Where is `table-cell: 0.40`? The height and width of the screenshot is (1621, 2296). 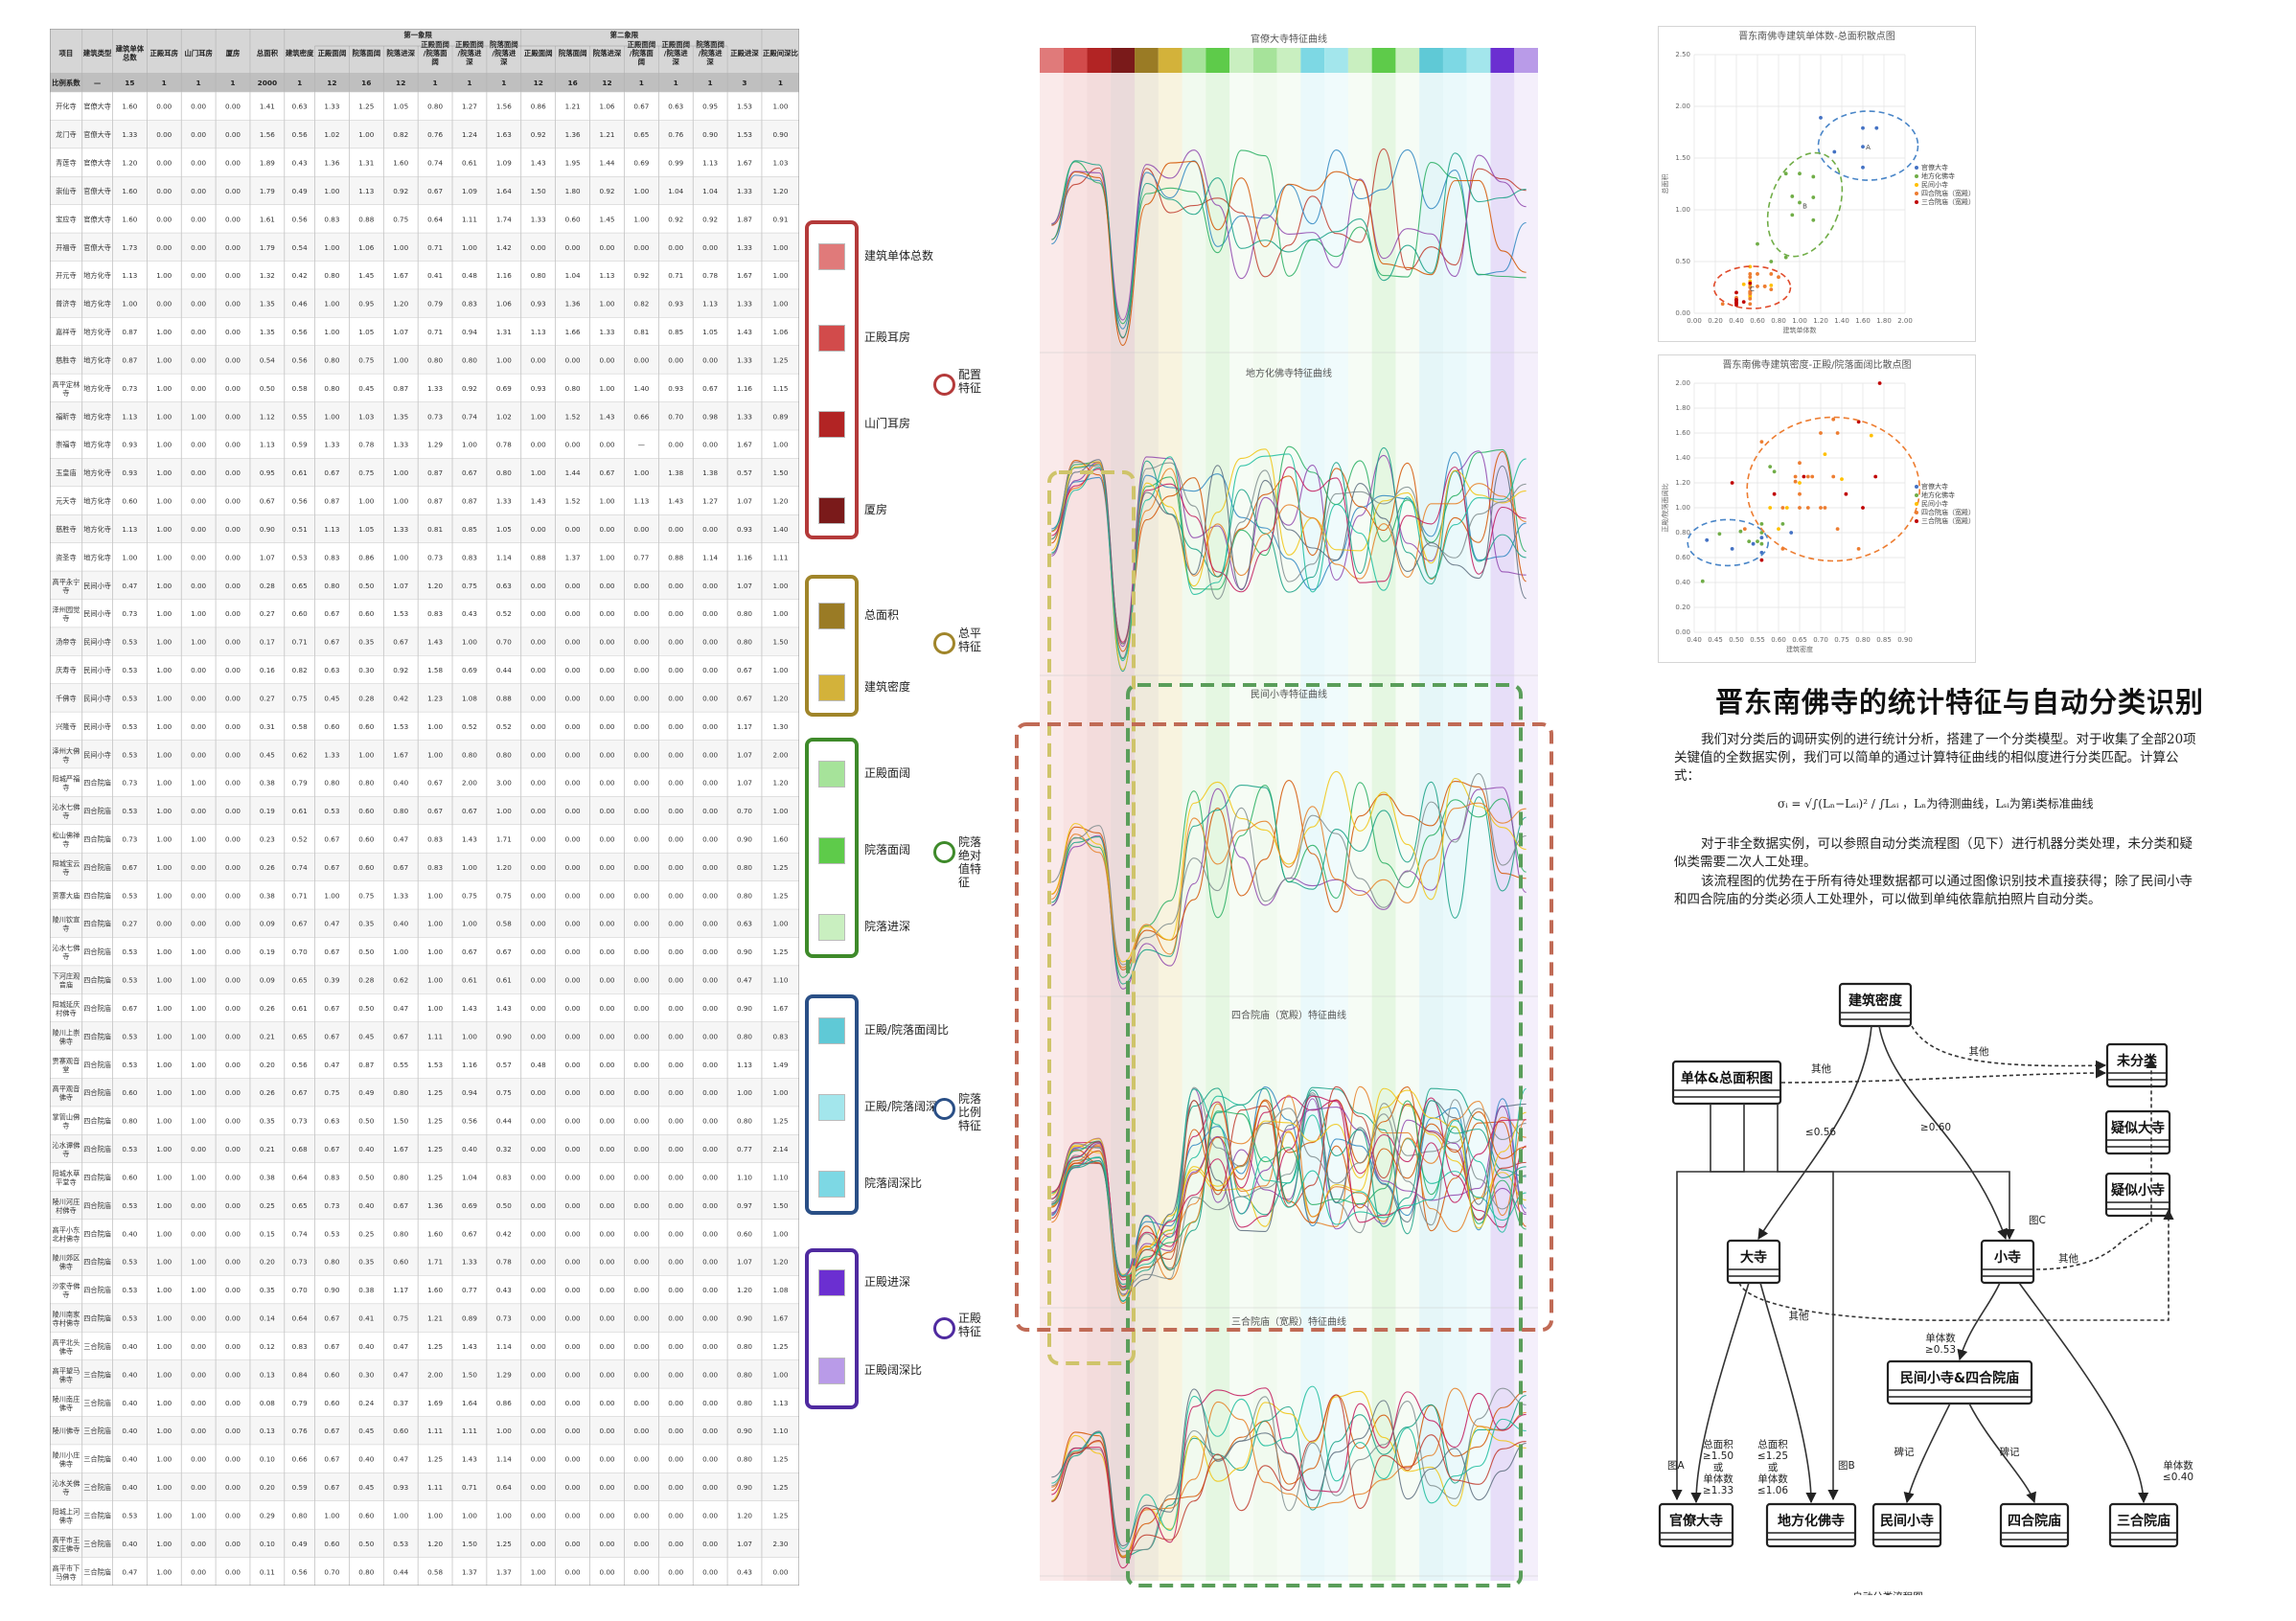
table-cell: 0.40 is located at coordinates (129, 1544).